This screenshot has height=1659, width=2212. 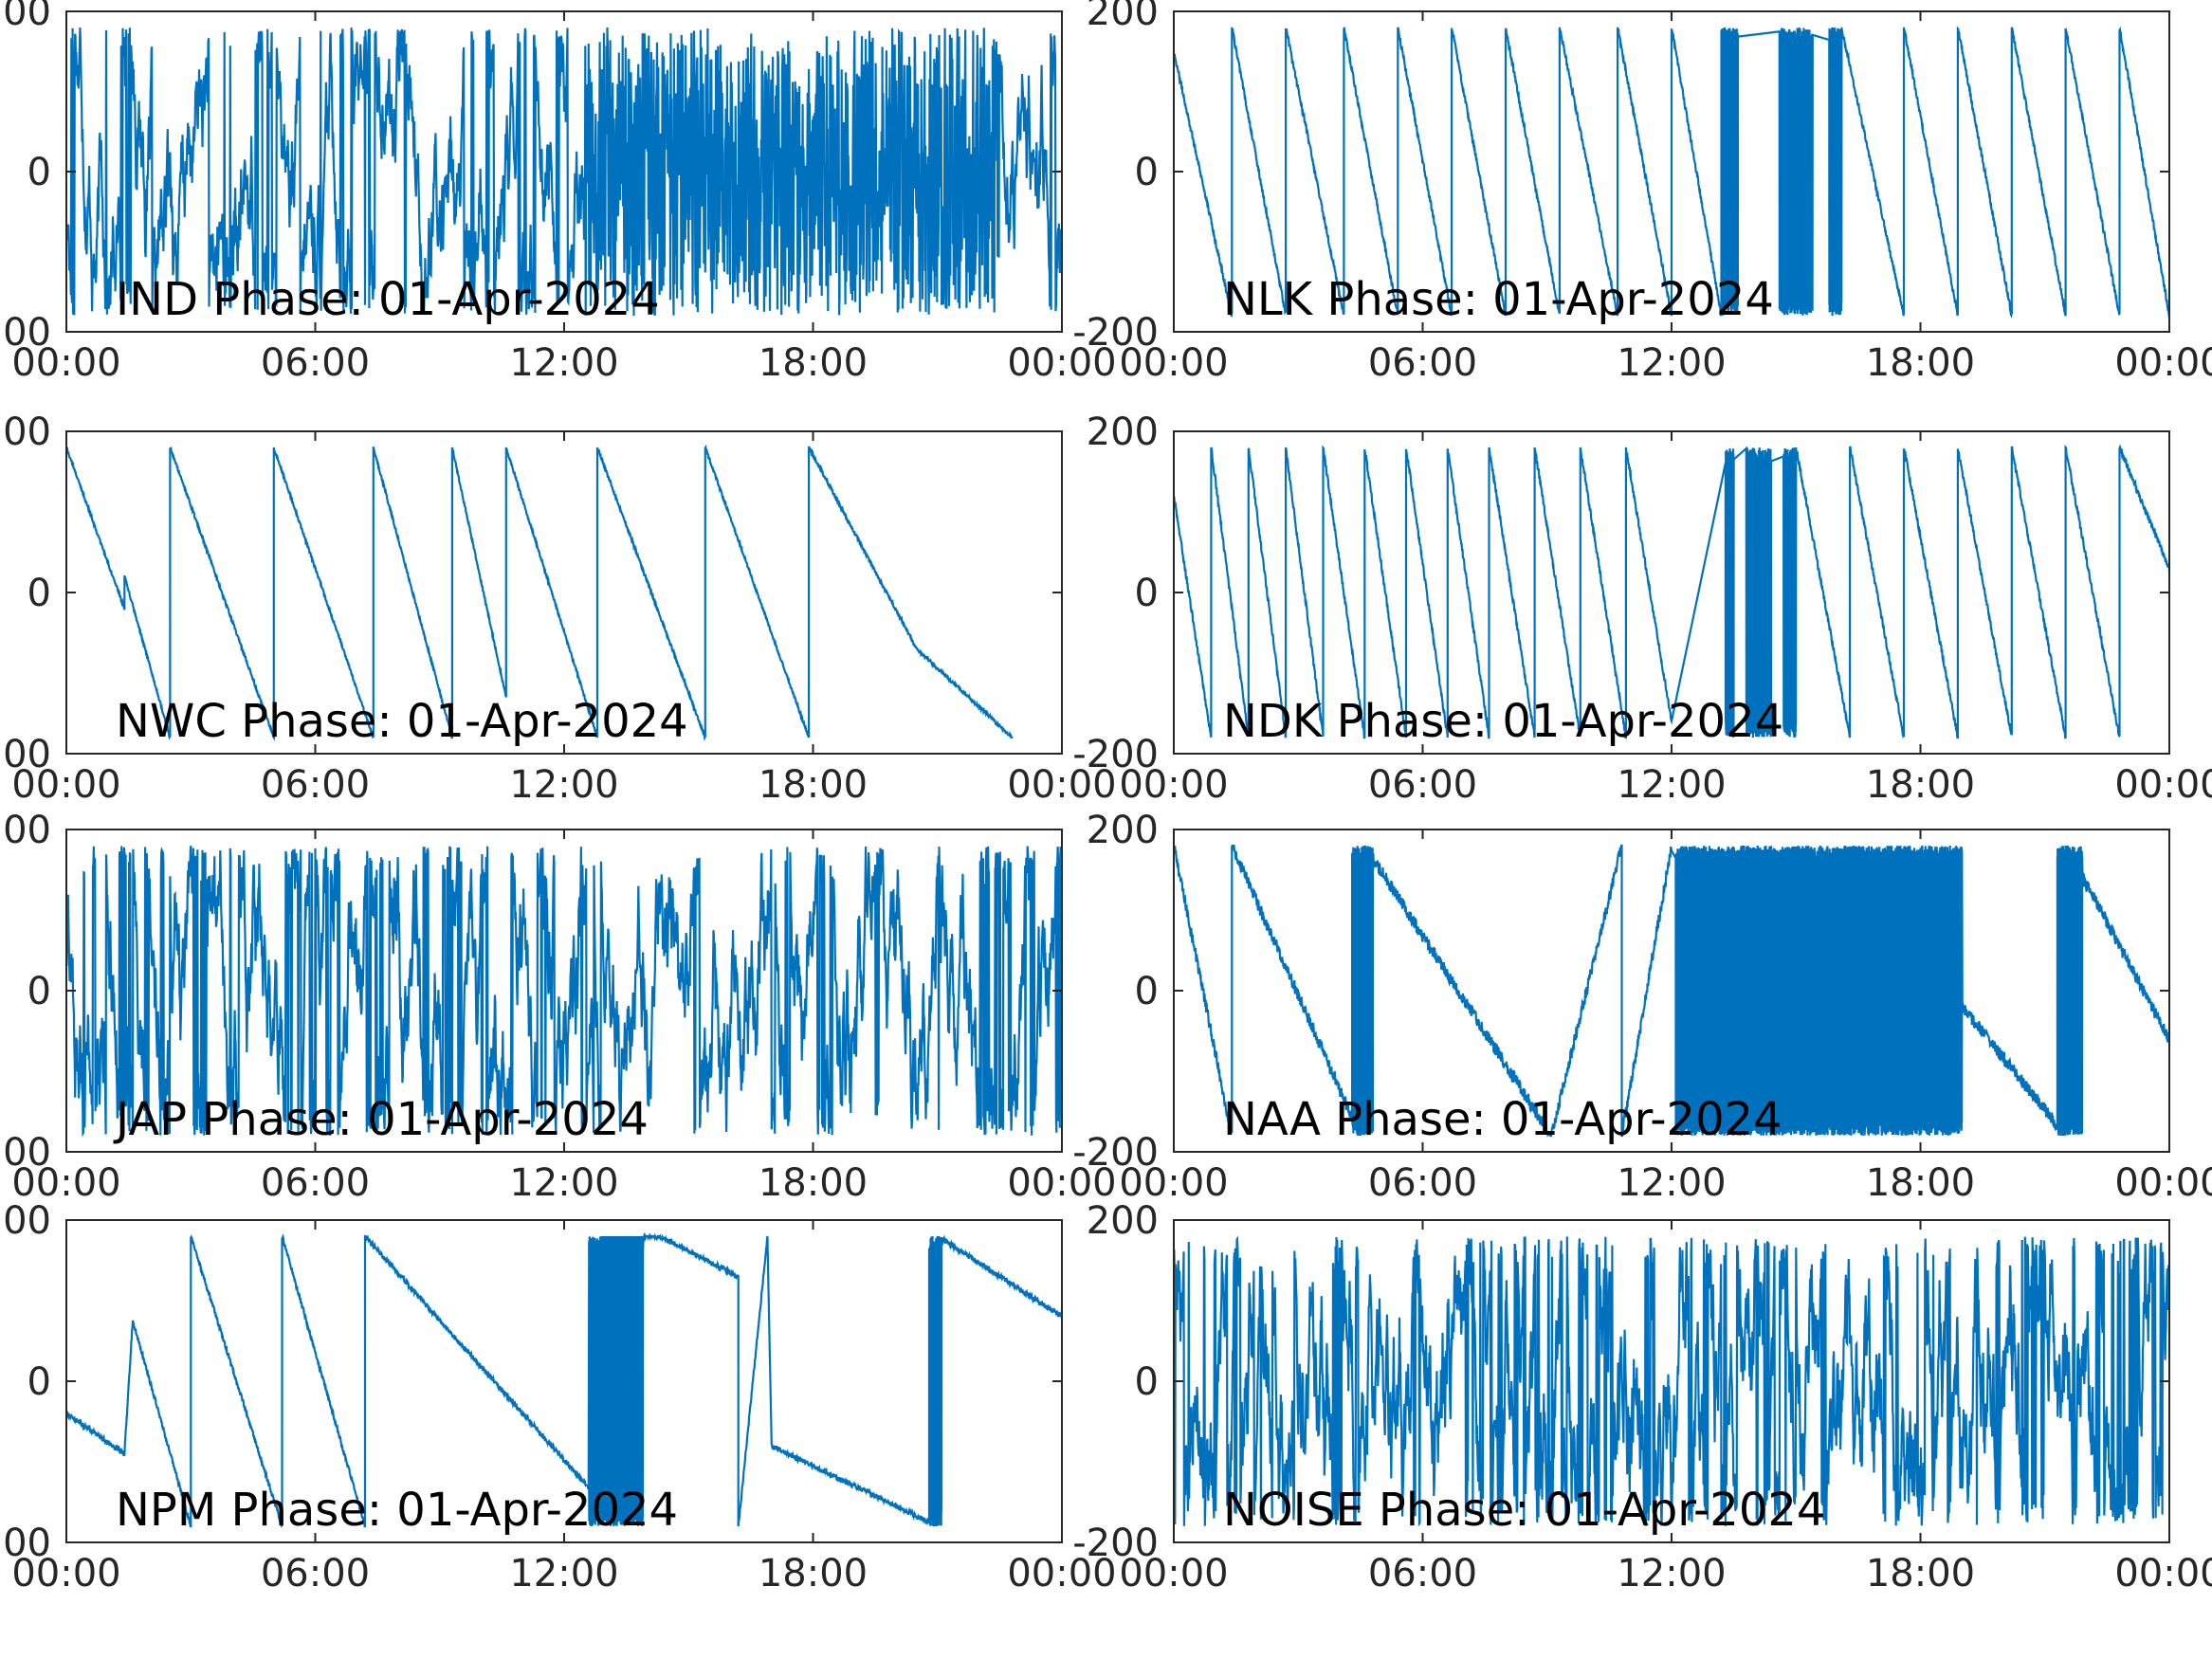 What do you see at coordinates (381, 1119) in the screenshot?
I see `panel-title: JAP Phase: 01-Apr-2024` at bounding box center [381, 1119].